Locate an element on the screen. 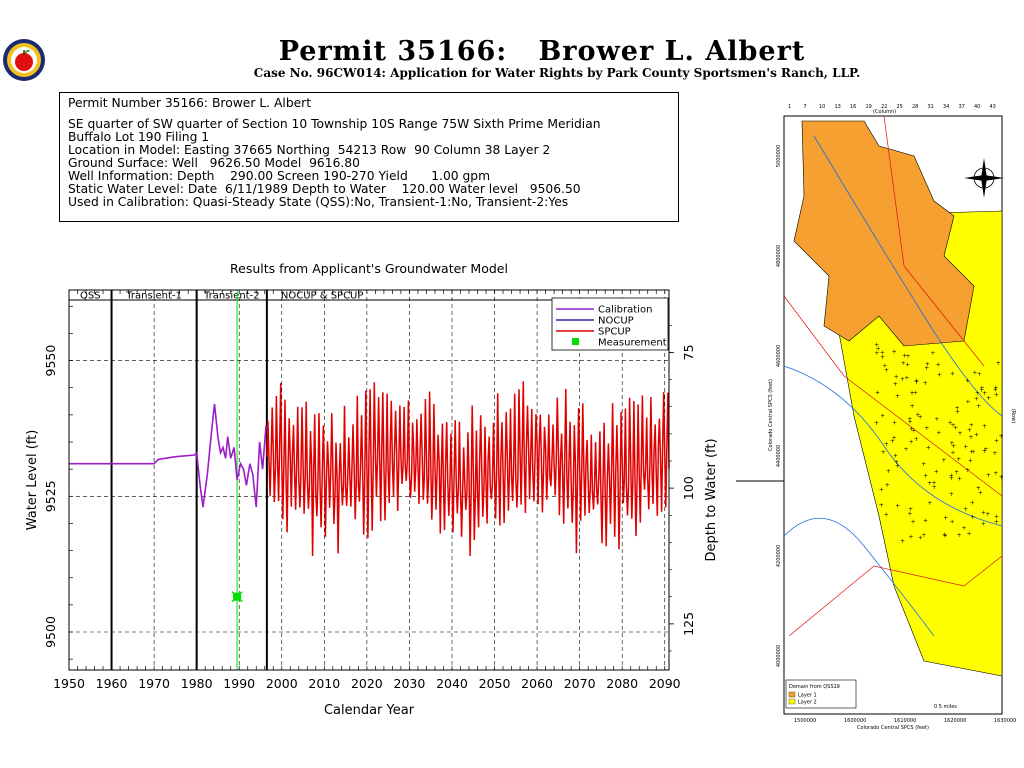  y2-tick-label: 75 is located at coordinates (688, 352).